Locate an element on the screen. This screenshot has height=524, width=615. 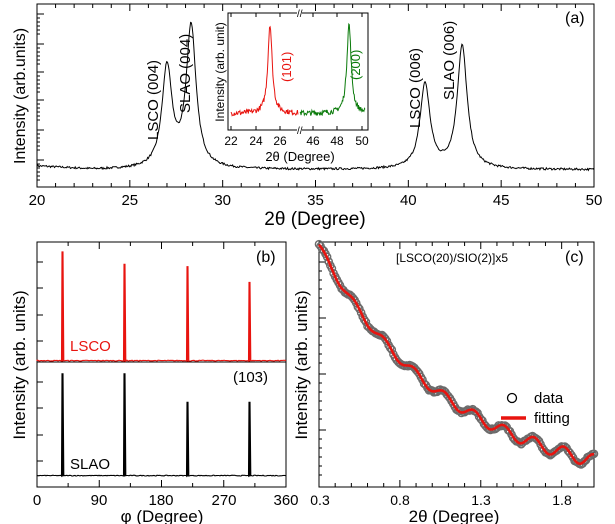
panel-a-x-tick: 50 is located at coordinates (594, 200).